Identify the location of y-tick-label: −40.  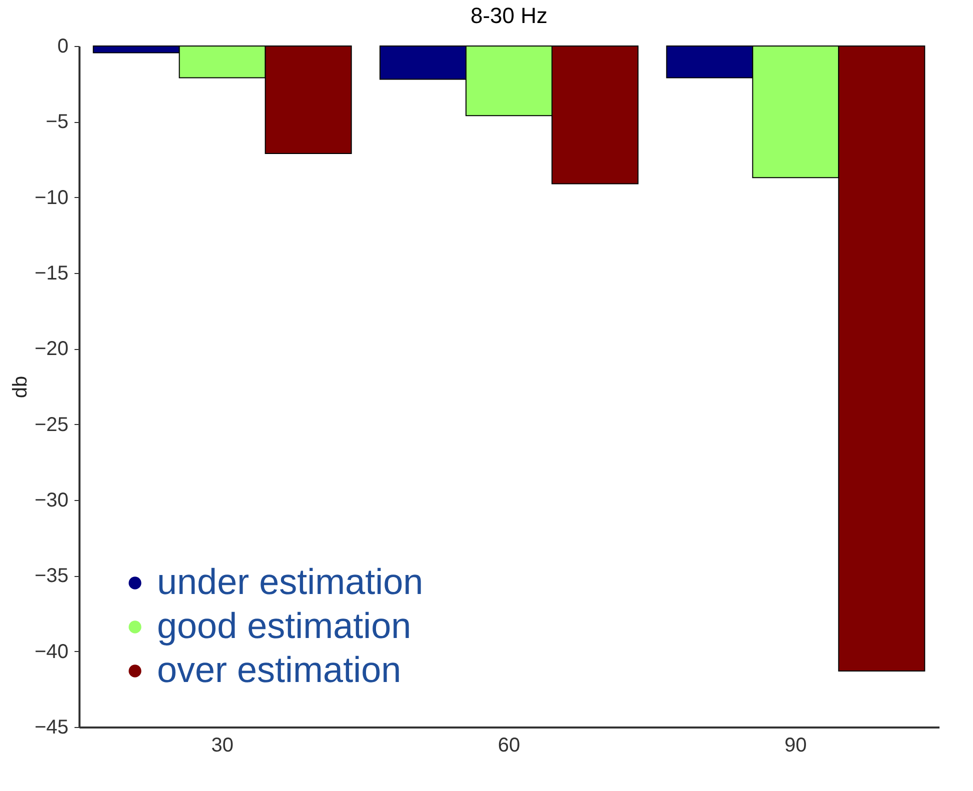
(51, 651).